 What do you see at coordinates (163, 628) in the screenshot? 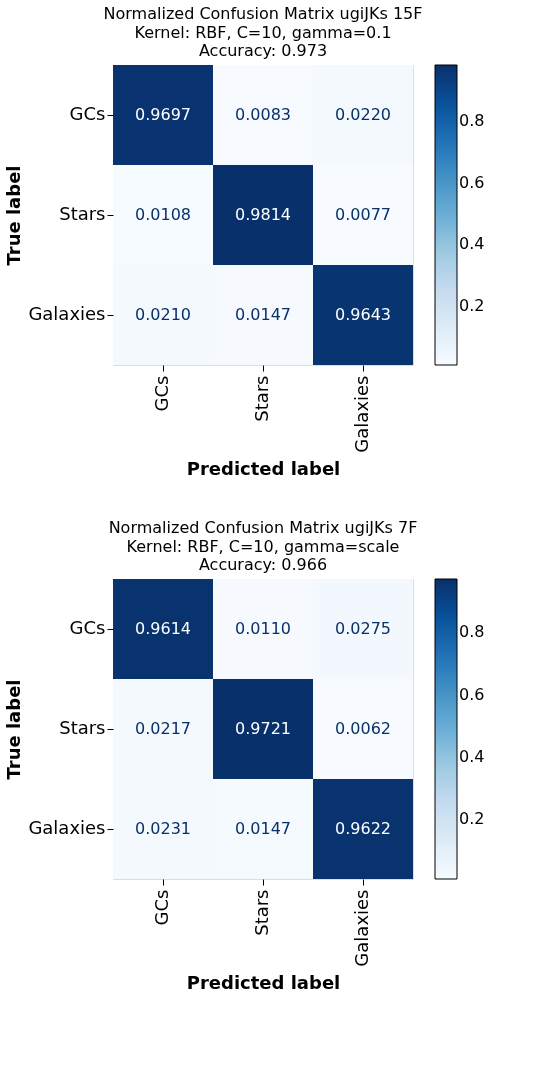
I see `data-label: 0.9614` at bounding box center [163, 628].